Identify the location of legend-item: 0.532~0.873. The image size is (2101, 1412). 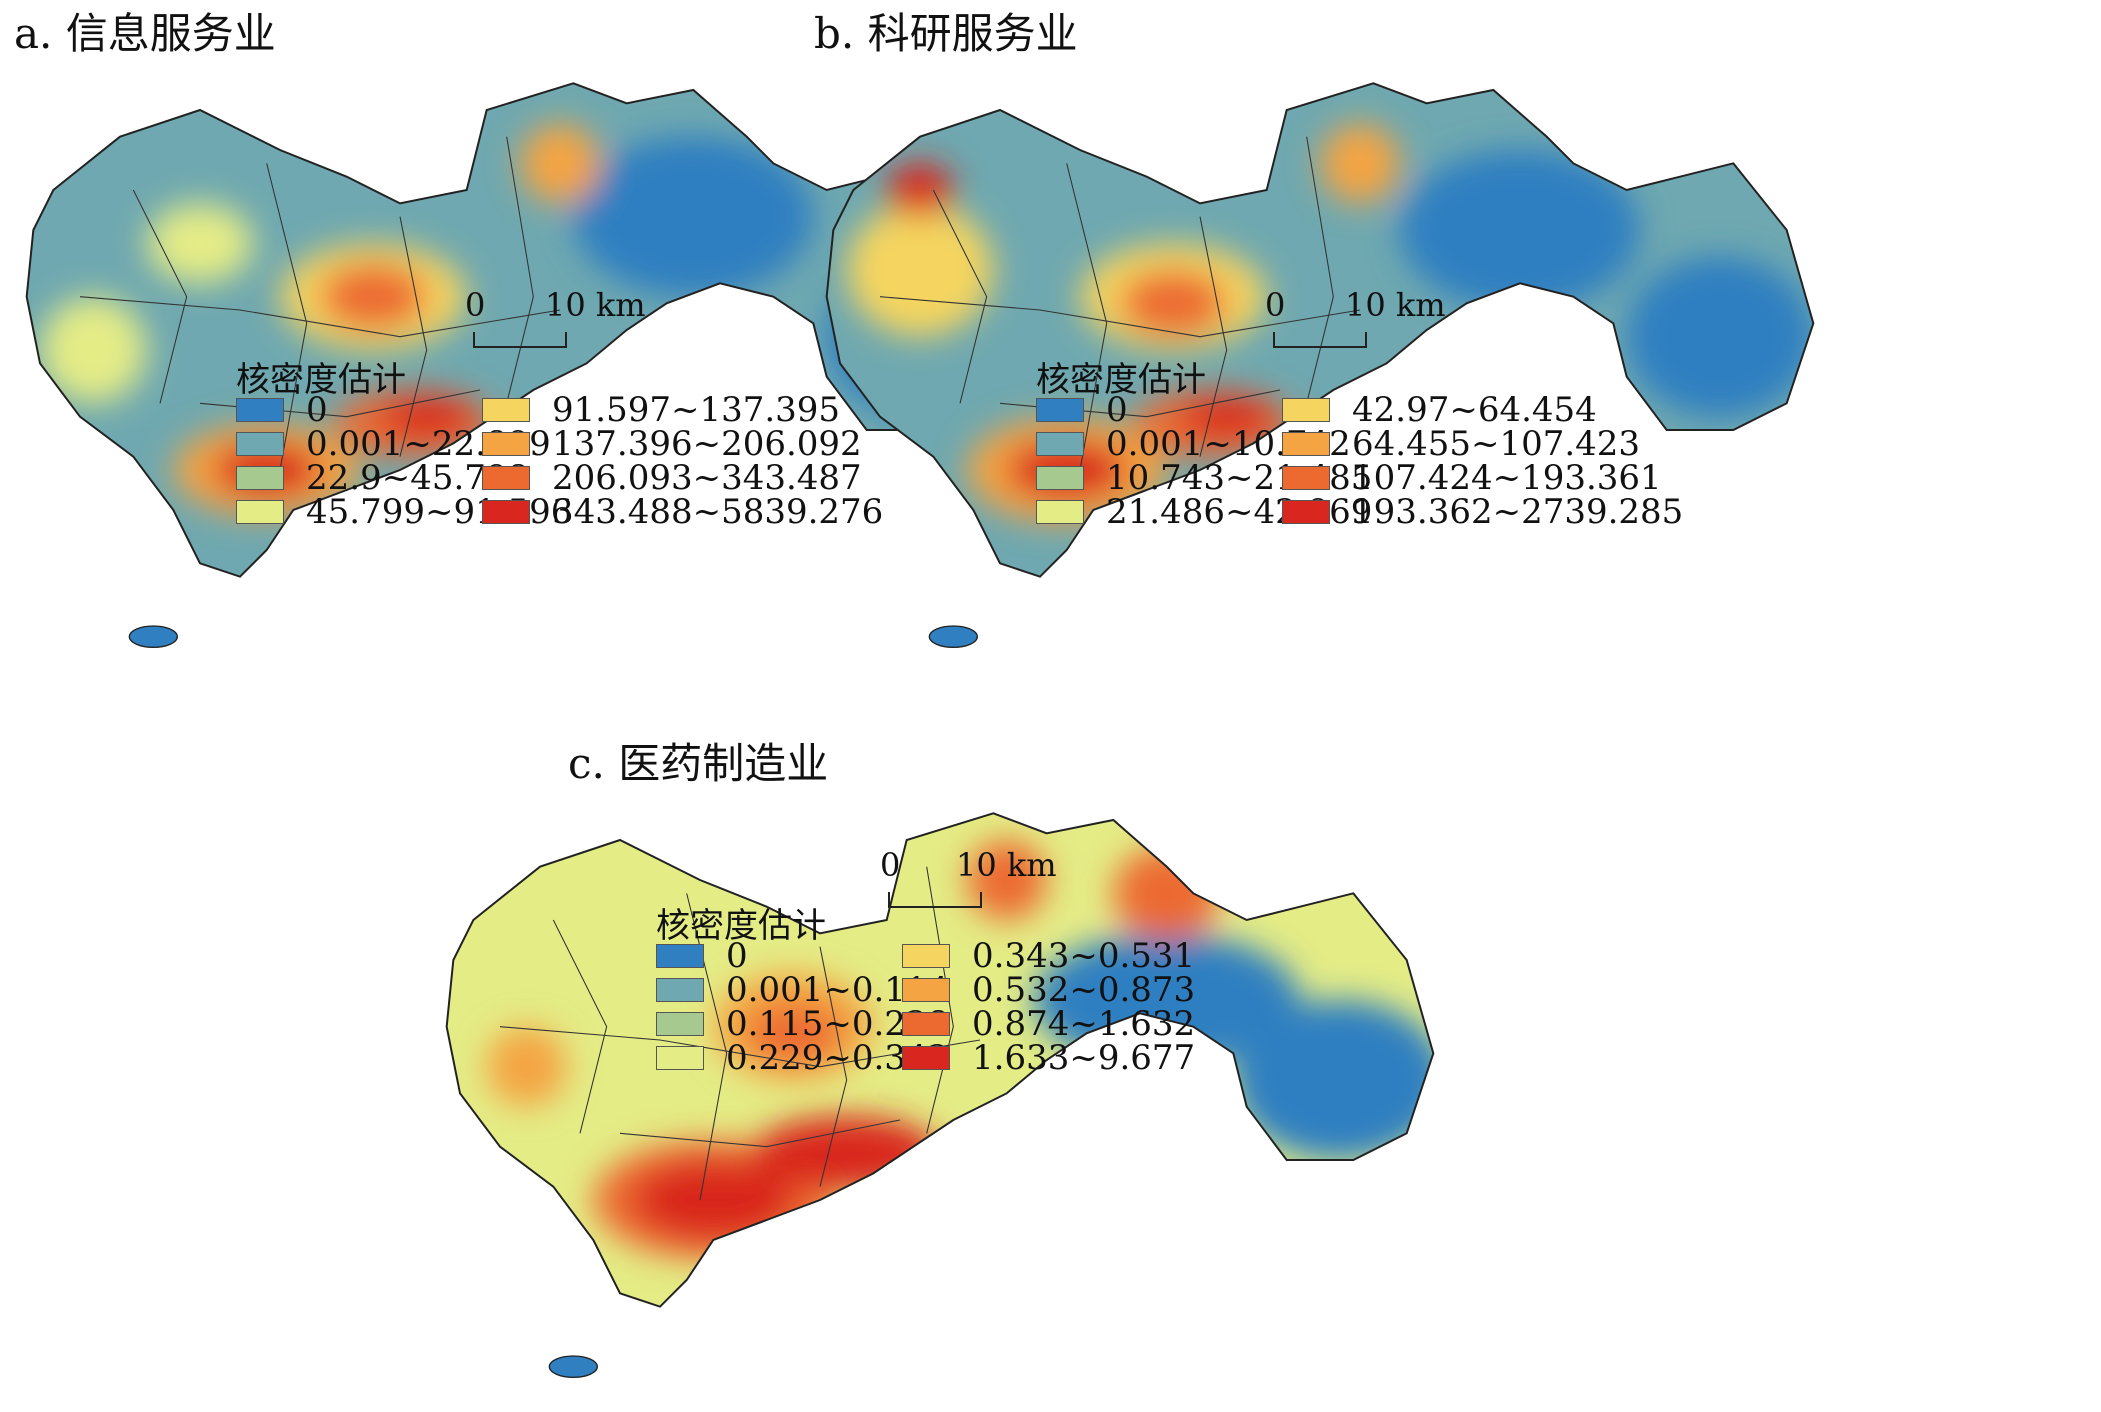
(1048, 990).